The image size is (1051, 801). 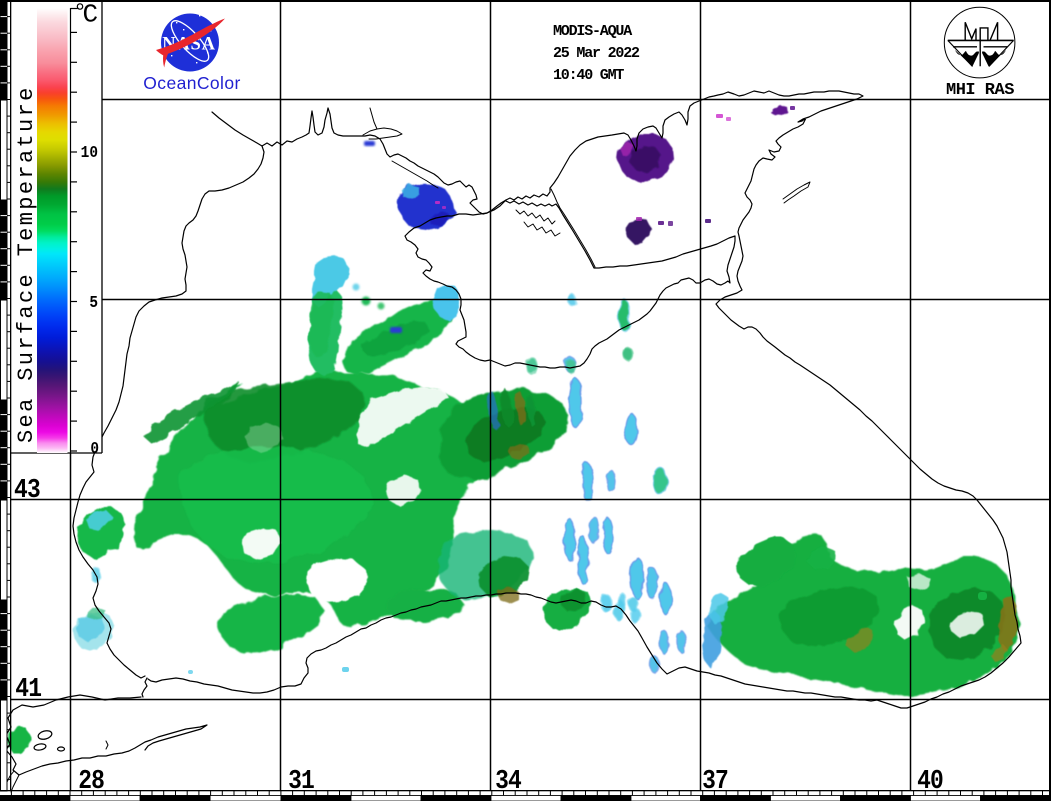 What do you see at coordinates (93, 302) in the screenshot?
I see `svg-text: 5` at bounding box center [93, 302].